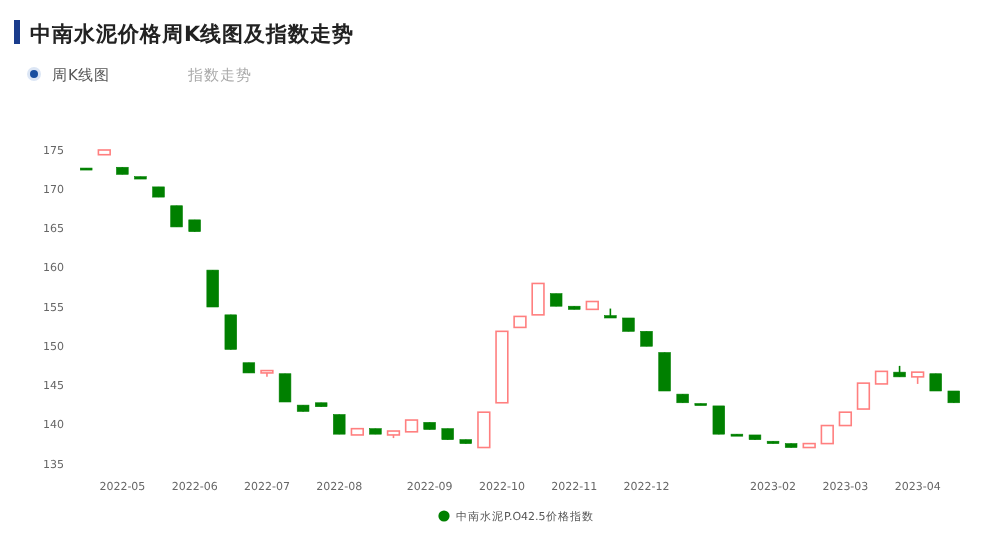 Image resolution: width=1000 pixels, height=534 pixels. I want to click on chart-title: 中南水泥价格周K线图及指数走势, so click(192, 34).